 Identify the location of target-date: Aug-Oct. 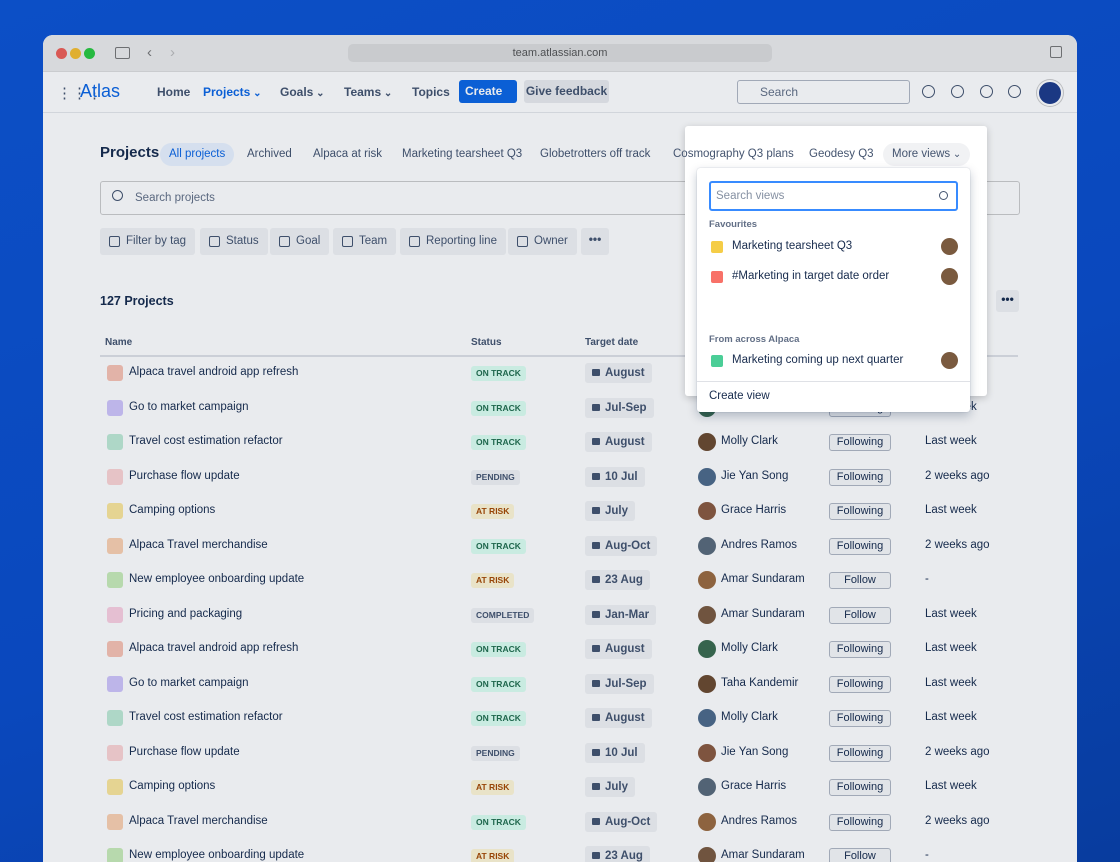
(621, 545).